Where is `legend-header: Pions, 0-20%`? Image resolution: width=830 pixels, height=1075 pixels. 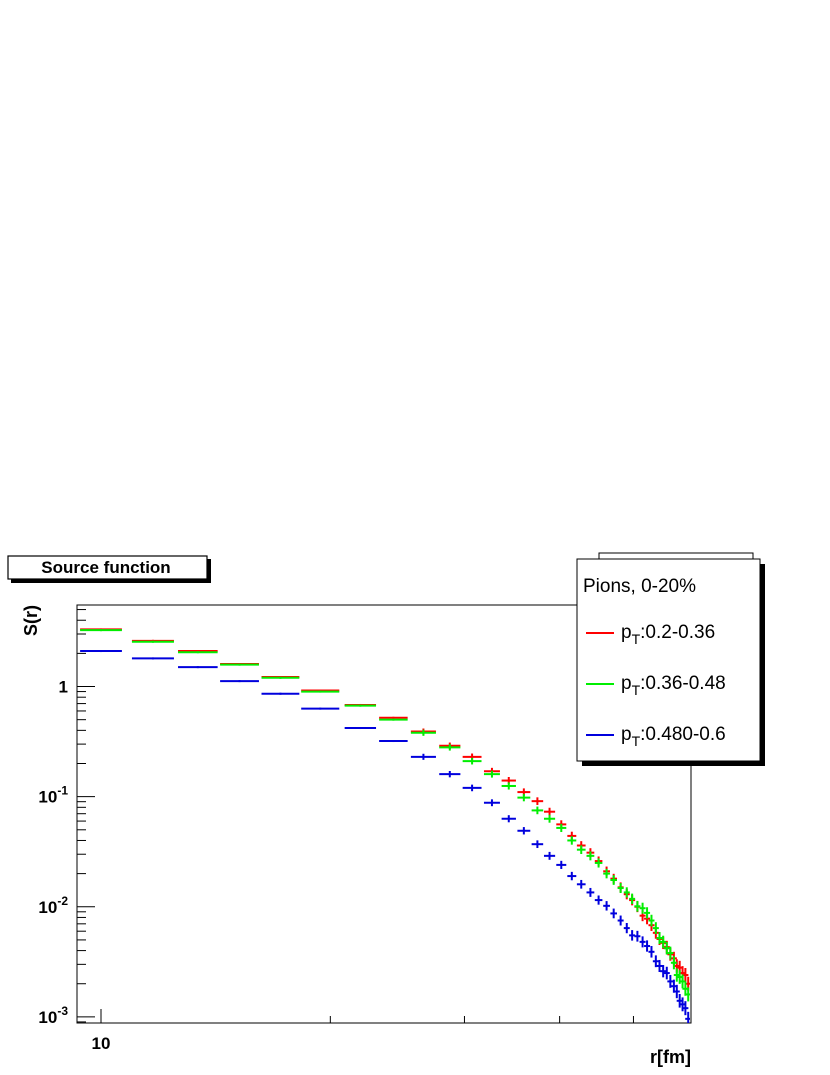
legend-header: Pions, 0-20% is located at coordinates (639, 586).